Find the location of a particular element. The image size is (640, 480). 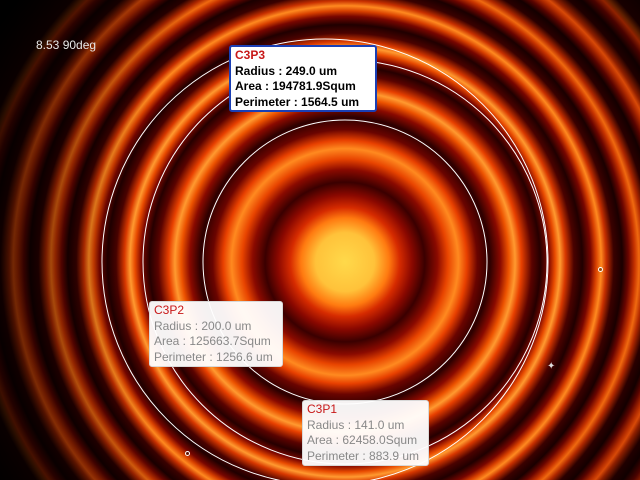

label-title: C3P3 is located at coordinates (250, 55).